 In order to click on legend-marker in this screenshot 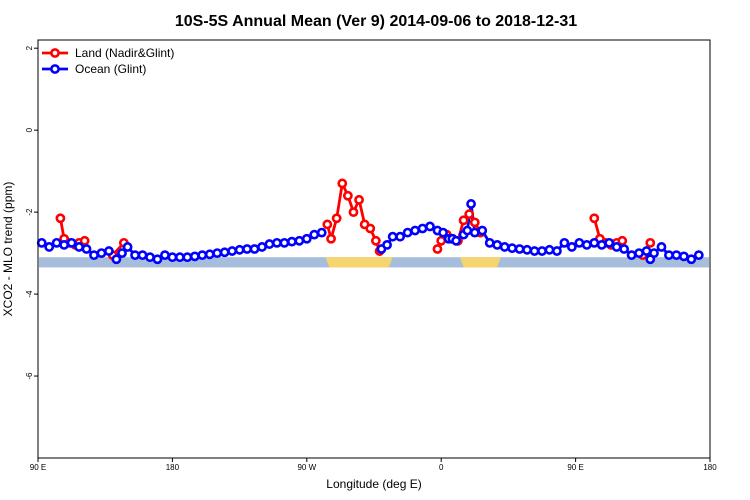, I will do `click(55, 53)`.